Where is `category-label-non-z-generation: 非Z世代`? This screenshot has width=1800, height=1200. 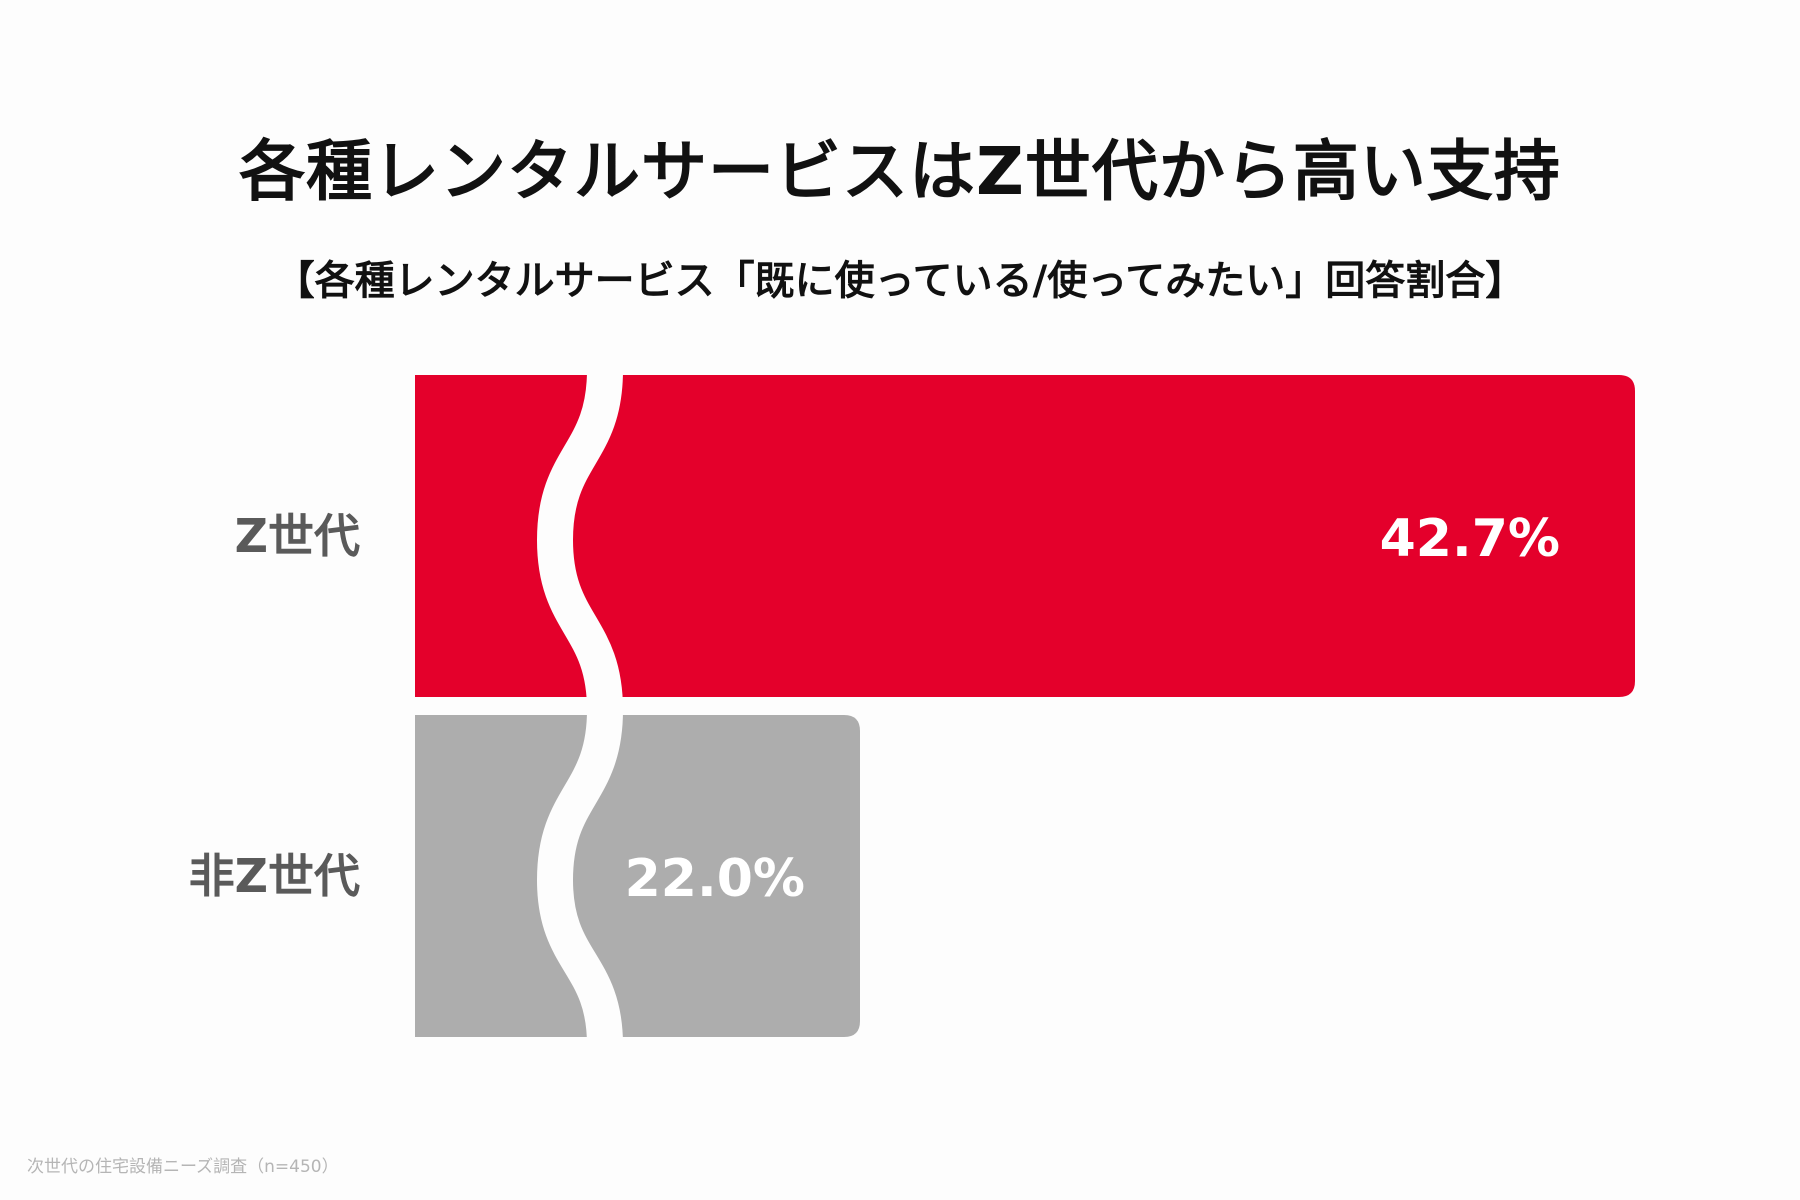
category-label-non-z-generation: 非Z世代 is located at coordinates (274, 876).